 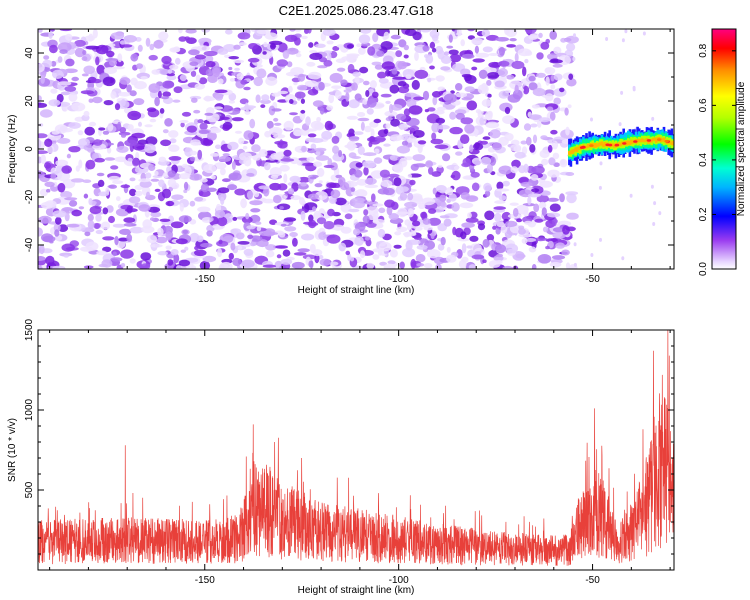 I want to click on signal-track-cell, so click(x=603, y=145).